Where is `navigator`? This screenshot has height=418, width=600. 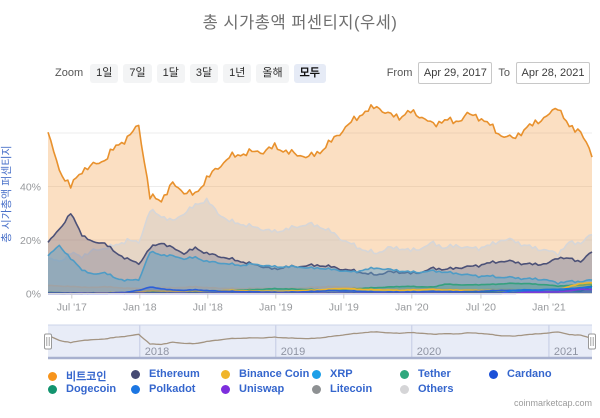
navigator is located at coordinates (320, 342).